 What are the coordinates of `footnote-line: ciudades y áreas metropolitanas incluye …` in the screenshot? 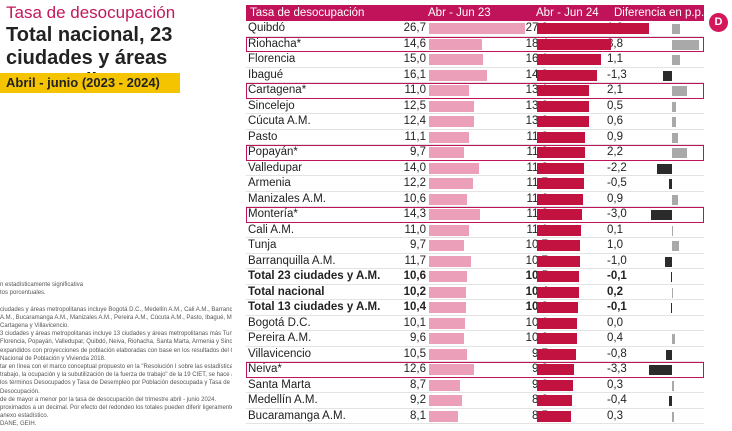 It's located at (116, 309).